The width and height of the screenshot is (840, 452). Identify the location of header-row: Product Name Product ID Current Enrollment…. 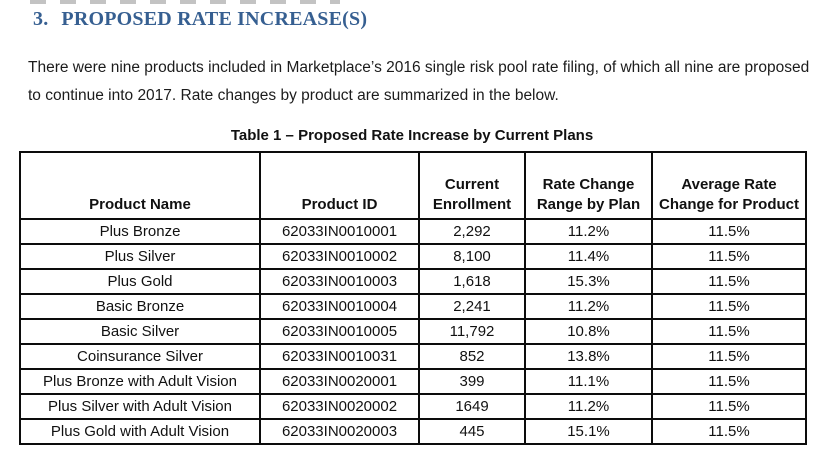
(413, 185).